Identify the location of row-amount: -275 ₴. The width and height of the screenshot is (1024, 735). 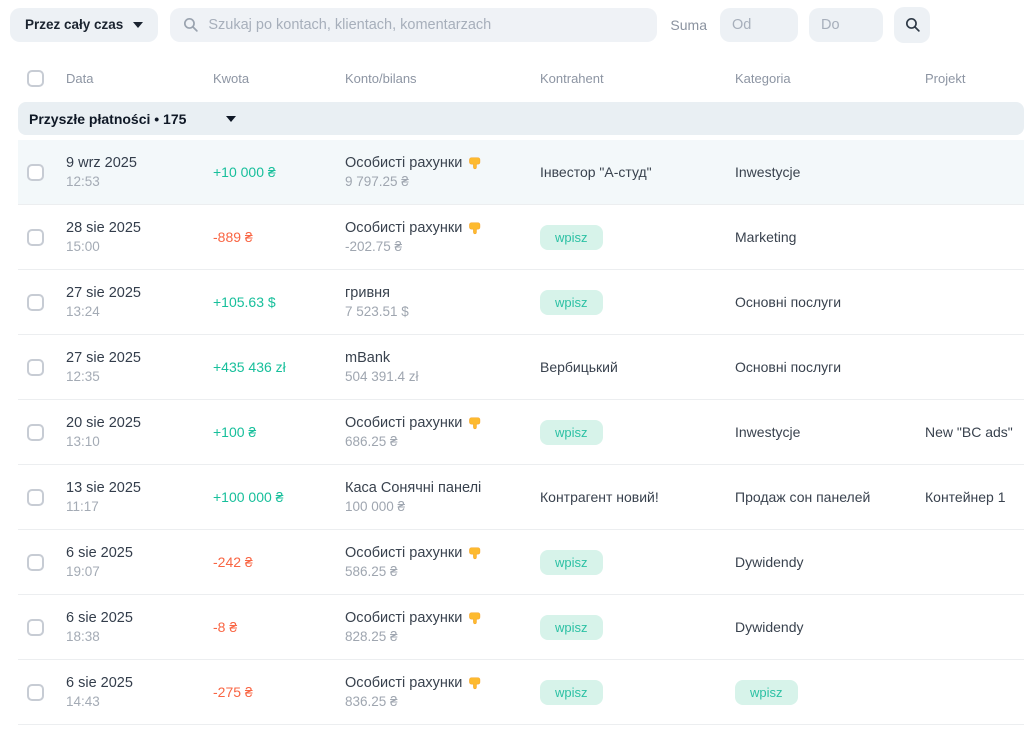
(233, 692).